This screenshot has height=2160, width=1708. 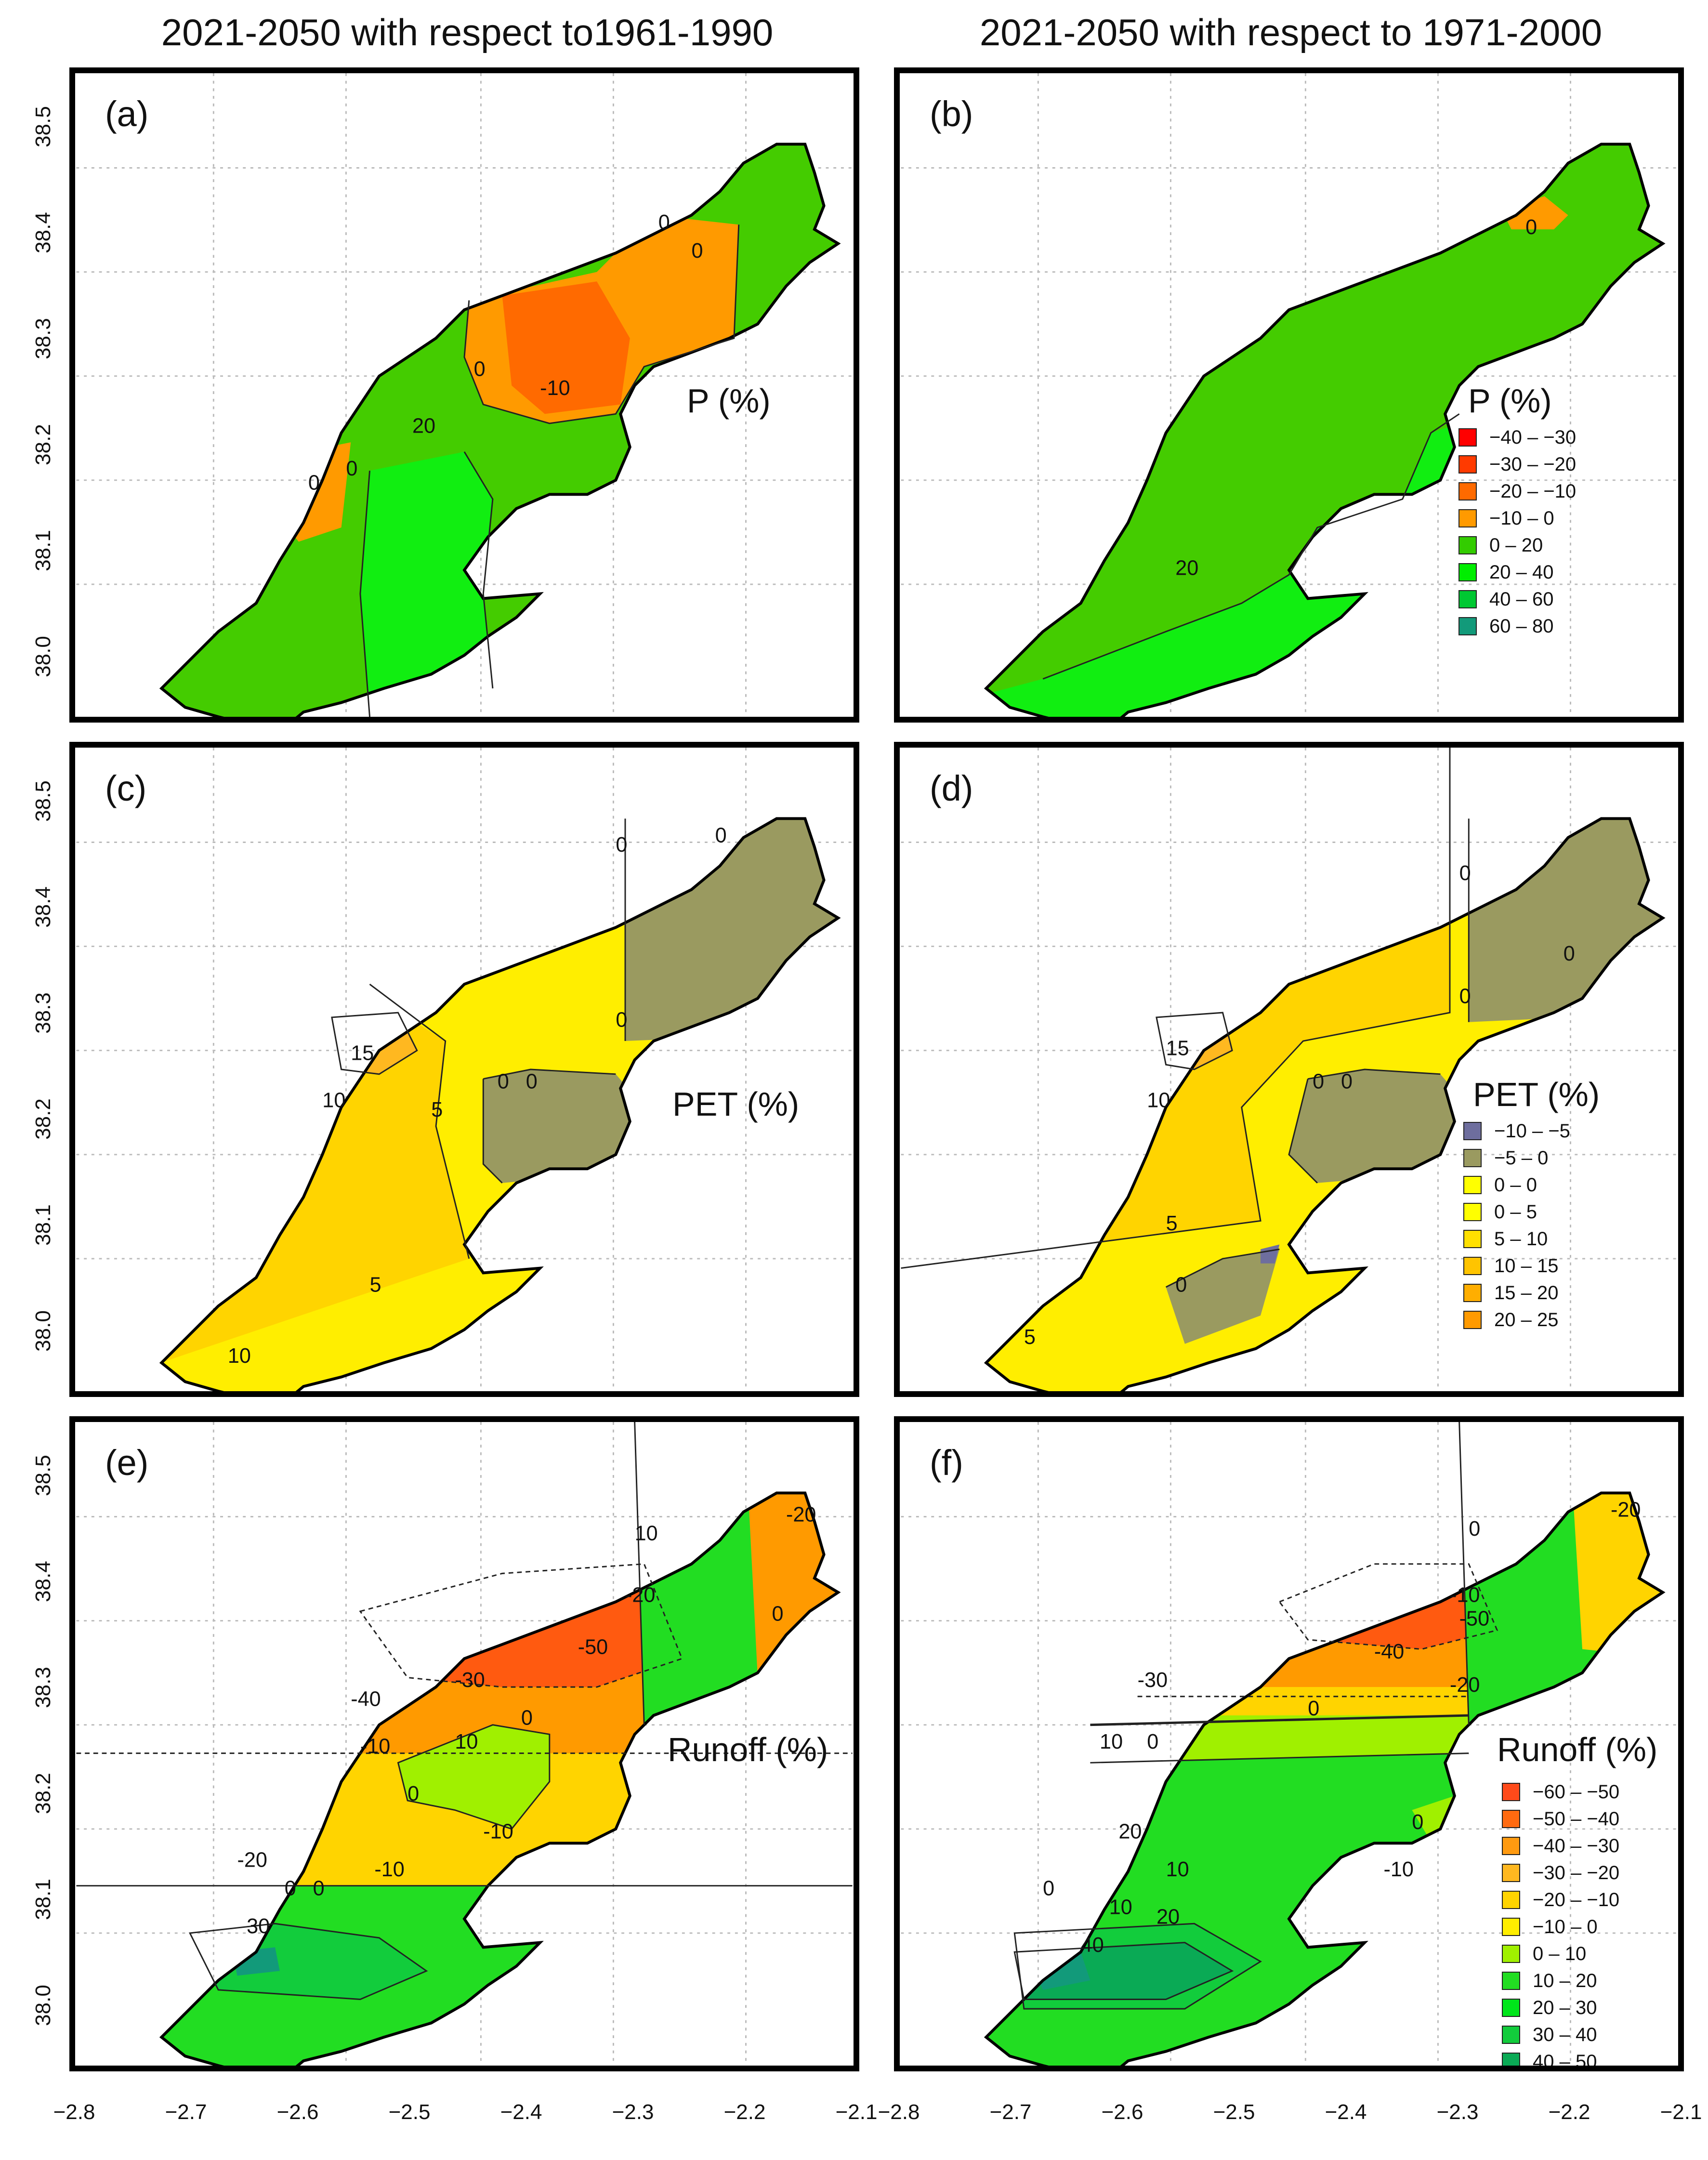 I want to click on legend-label: −20 – −10, so click(x=1577, y=1899).